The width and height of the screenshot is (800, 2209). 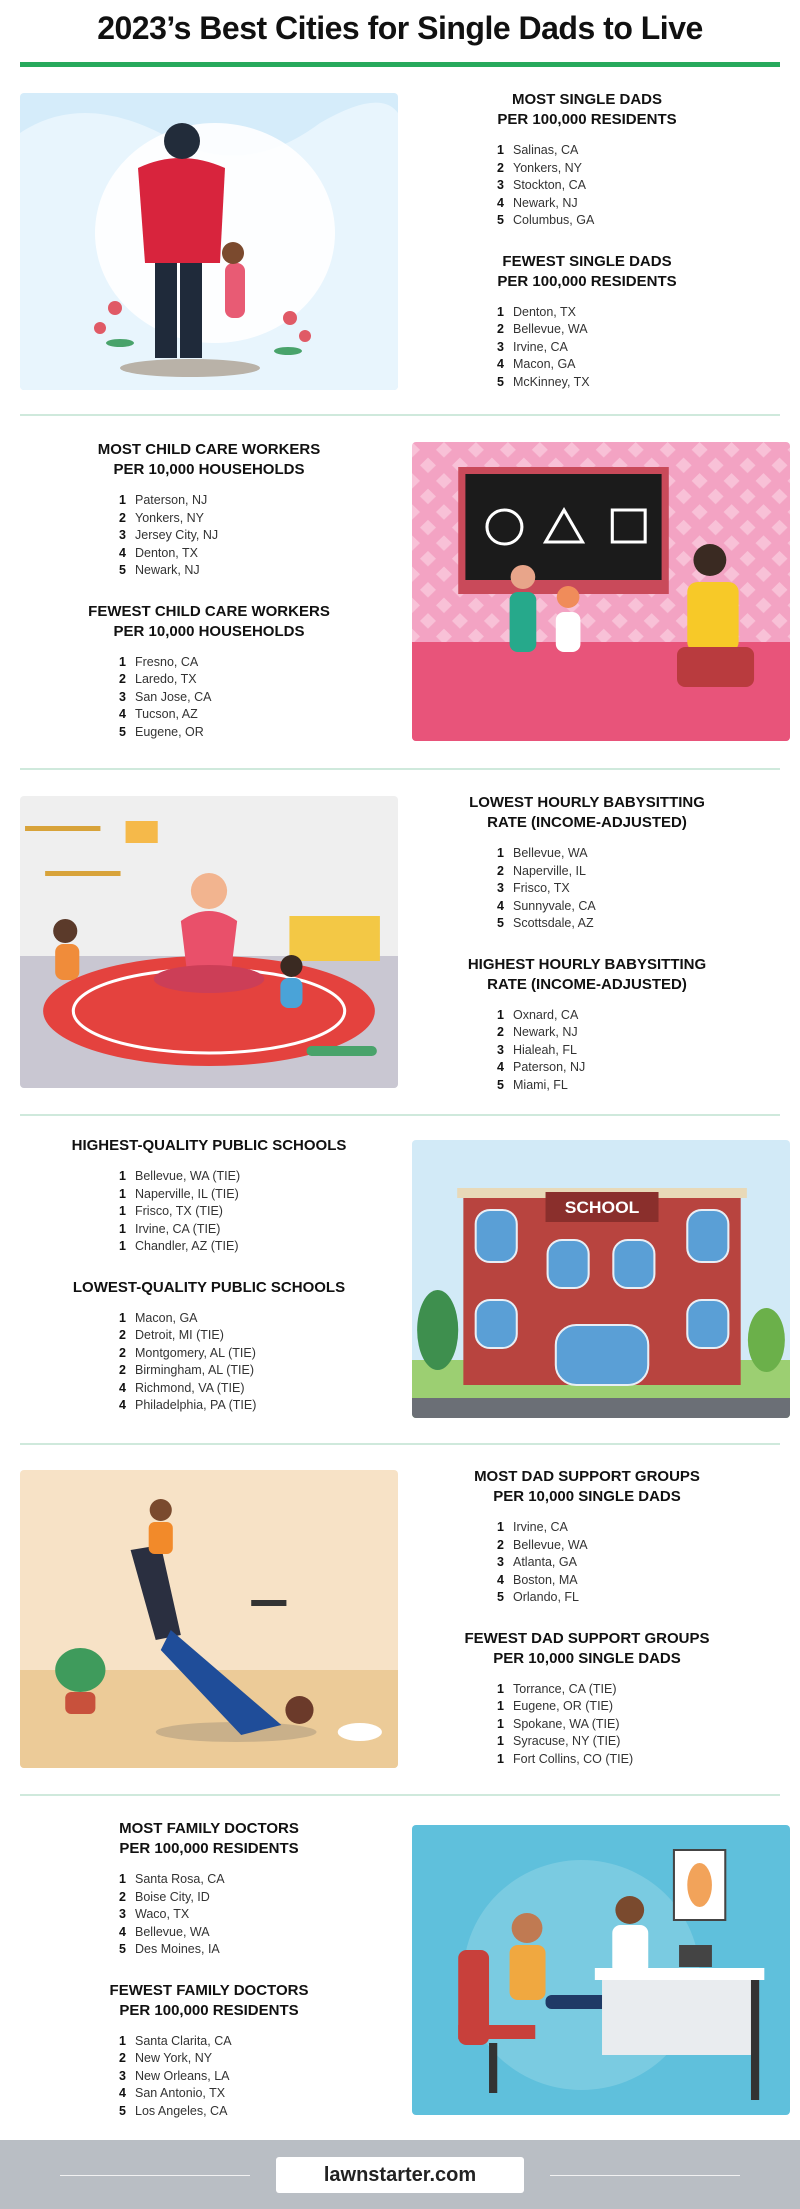 I want to click on list-item: 4 Paterson, NJ, so click(x=541, y=1067).